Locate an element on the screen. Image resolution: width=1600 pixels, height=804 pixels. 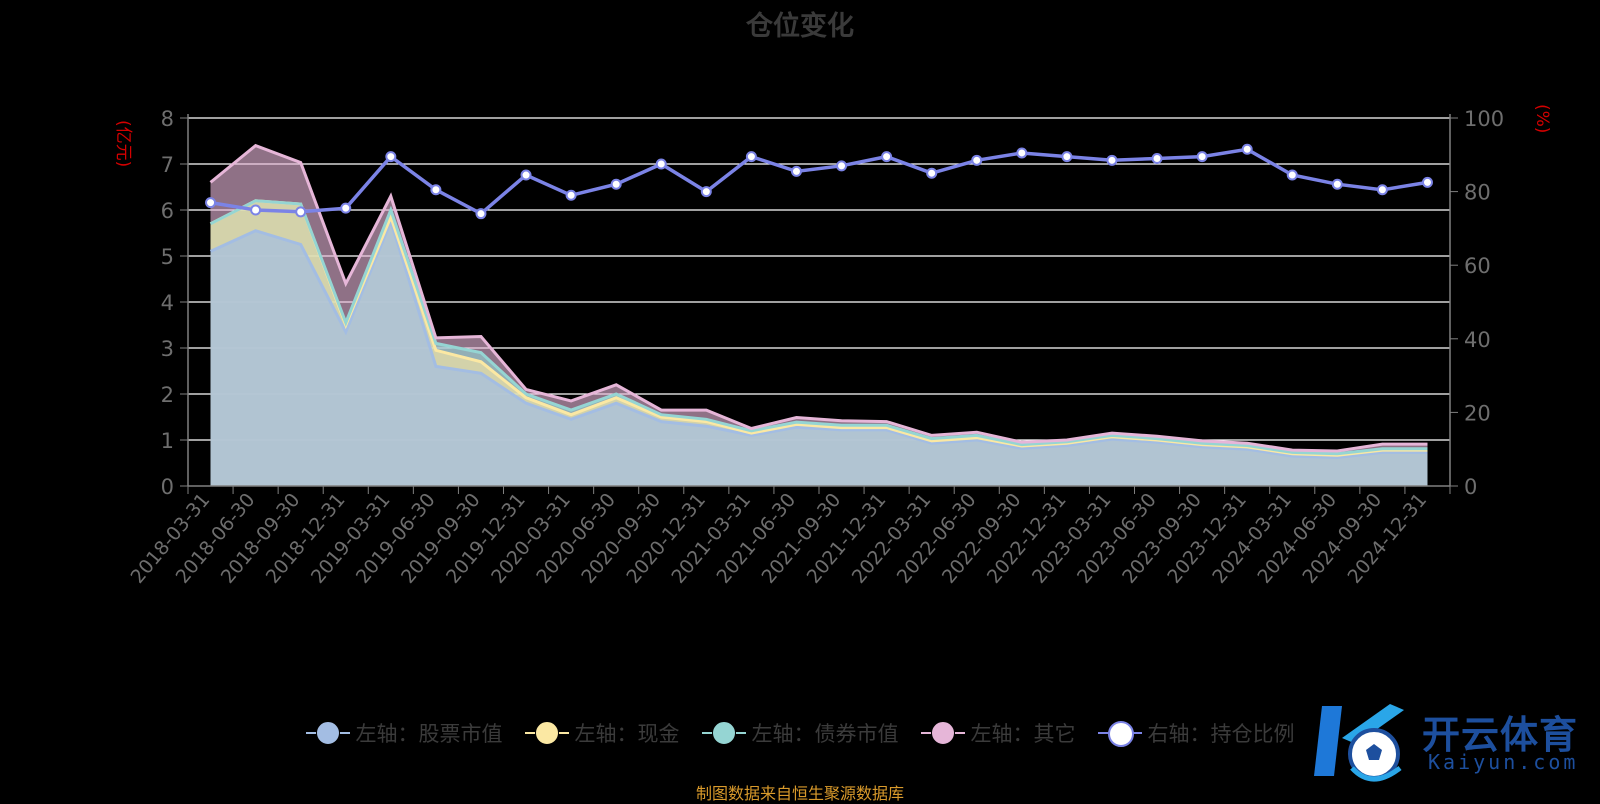
left-axis-tick-label: 5 is located at coordinates (167, 257).